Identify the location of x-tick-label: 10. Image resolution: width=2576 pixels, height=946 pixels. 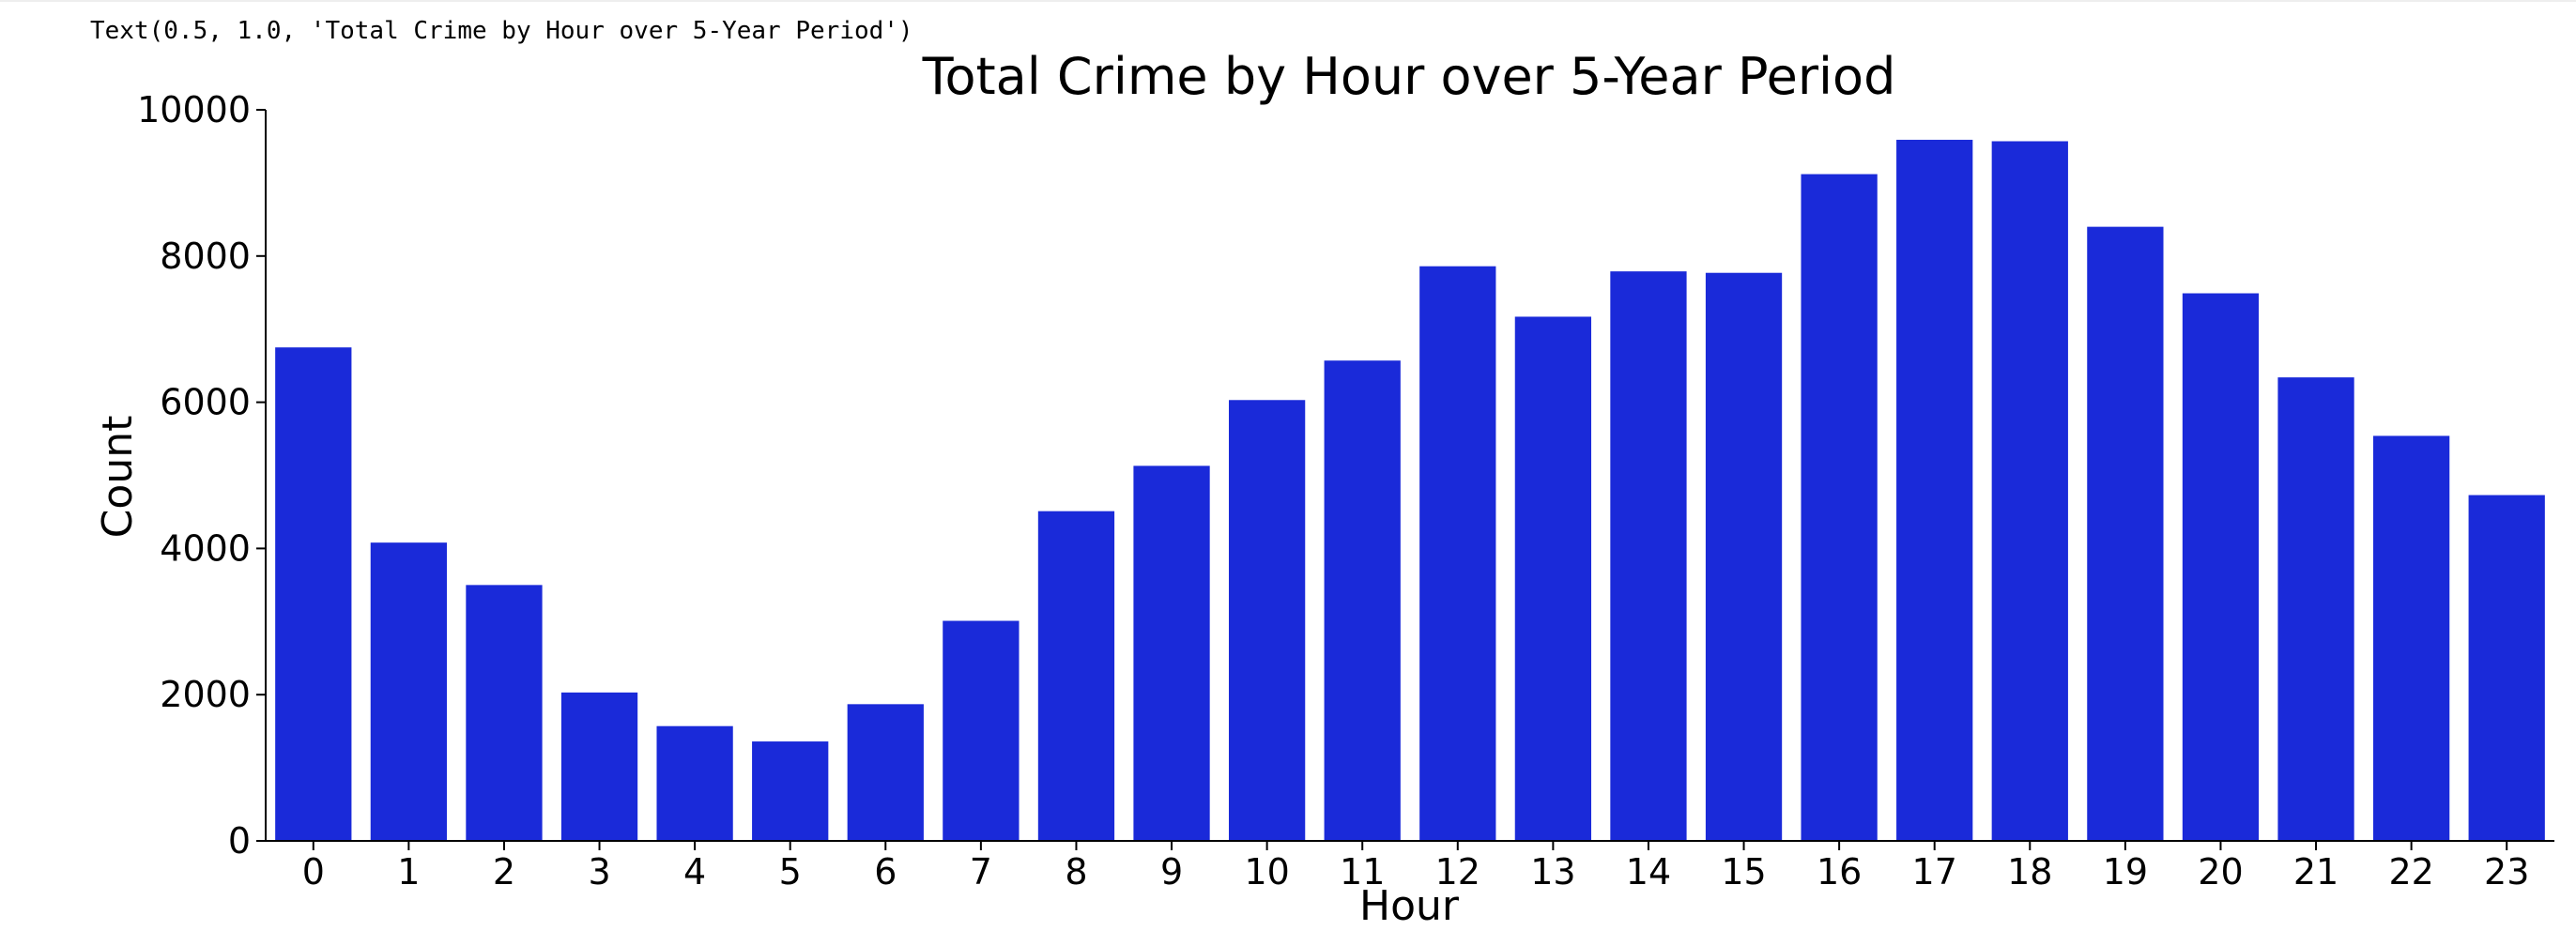
(1266, 872).